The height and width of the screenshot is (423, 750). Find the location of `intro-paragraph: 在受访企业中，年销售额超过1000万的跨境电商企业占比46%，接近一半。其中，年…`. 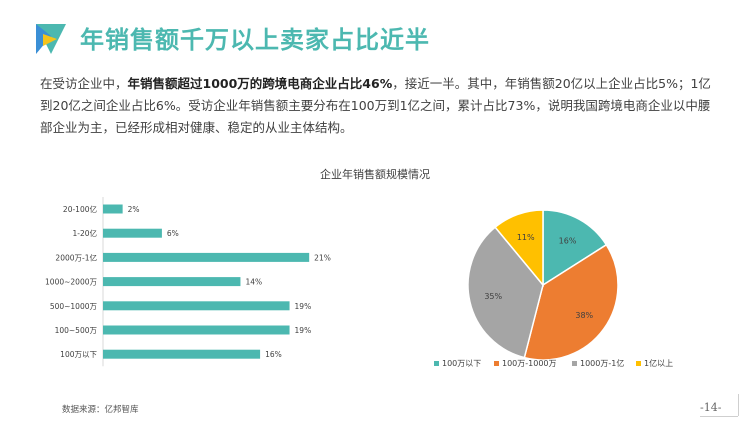

intro-paragraph: 在受访企业中，年销售额超过1000万的跨境电商企业占比46%，接近一半。其中，年… is located at coordinates (380, 106).